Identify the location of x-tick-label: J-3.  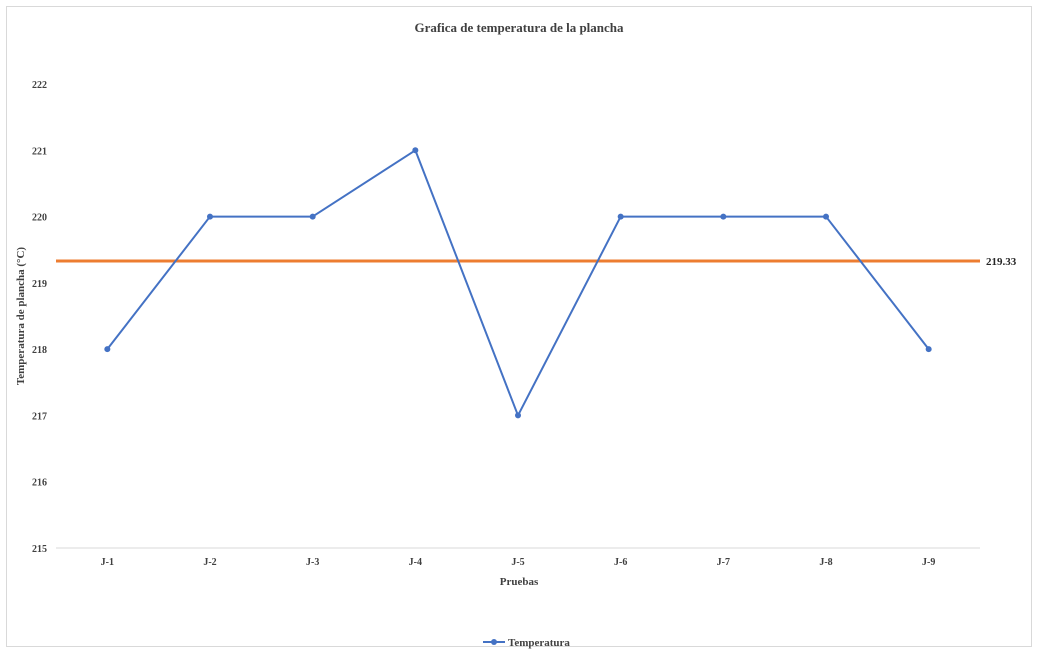
(312, 562).